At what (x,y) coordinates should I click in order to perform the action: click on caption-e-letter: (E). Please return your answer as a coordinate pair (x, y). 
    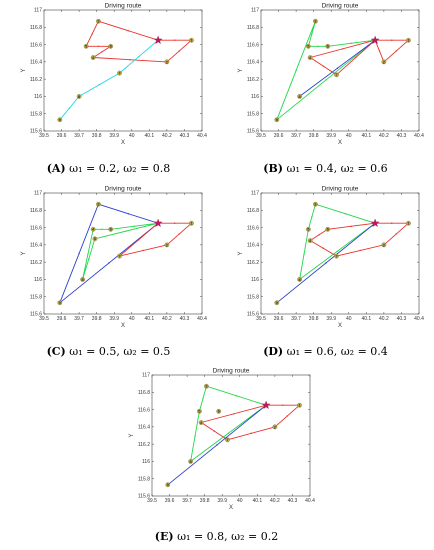
    Looking at the image, I should click on (164, 536).